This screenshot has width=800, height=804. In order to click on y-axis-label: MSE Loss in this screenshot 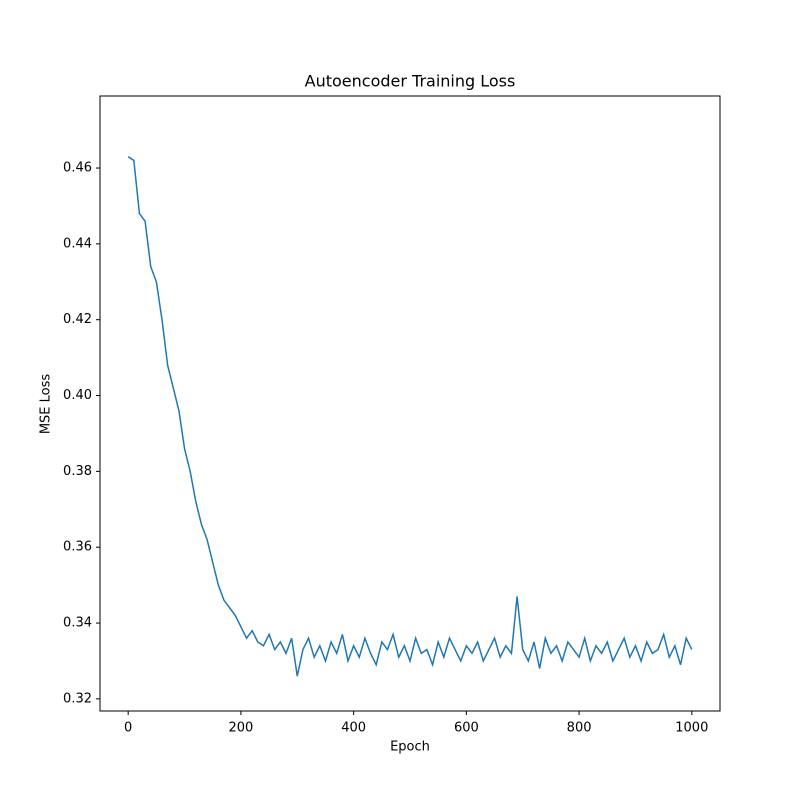, I will do `click(46, 404)`.